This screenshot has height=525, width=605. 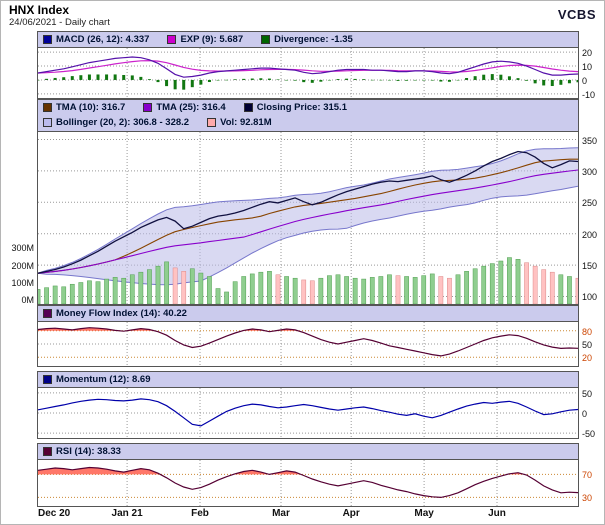 I want to click on momentum-chart, so click(x=308, y=413).